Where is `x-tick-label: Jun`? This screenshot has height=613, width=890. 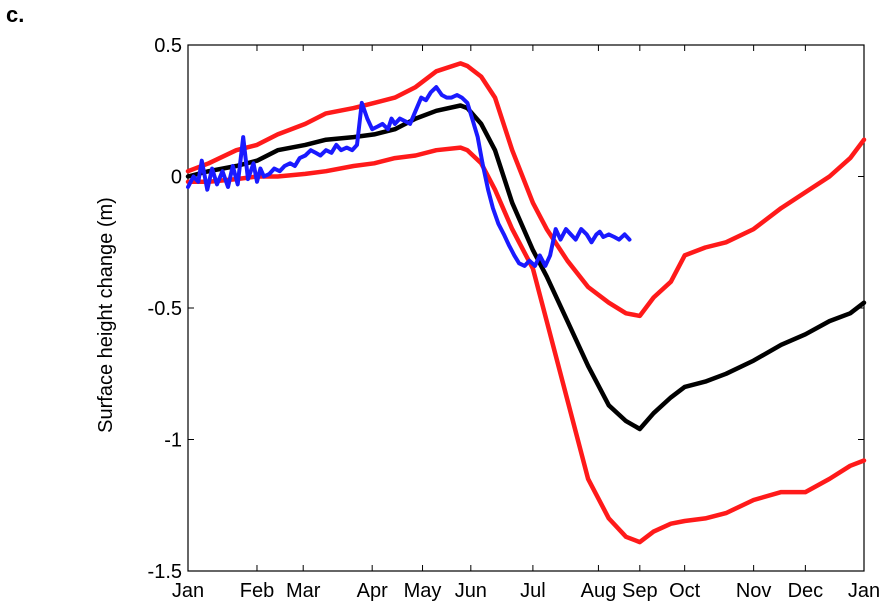
x-tick-label: Jun is located at coordinates (471, 591).